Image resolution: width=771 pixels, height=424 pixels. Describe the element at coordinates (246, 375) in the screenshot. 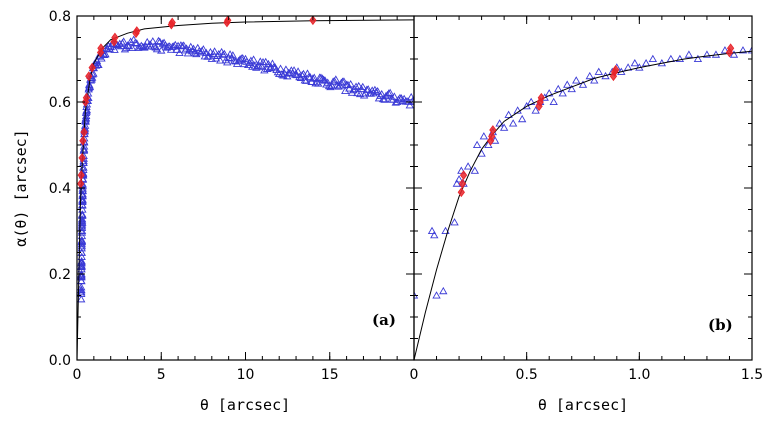

I see `x-tick-label: 10` at that location.